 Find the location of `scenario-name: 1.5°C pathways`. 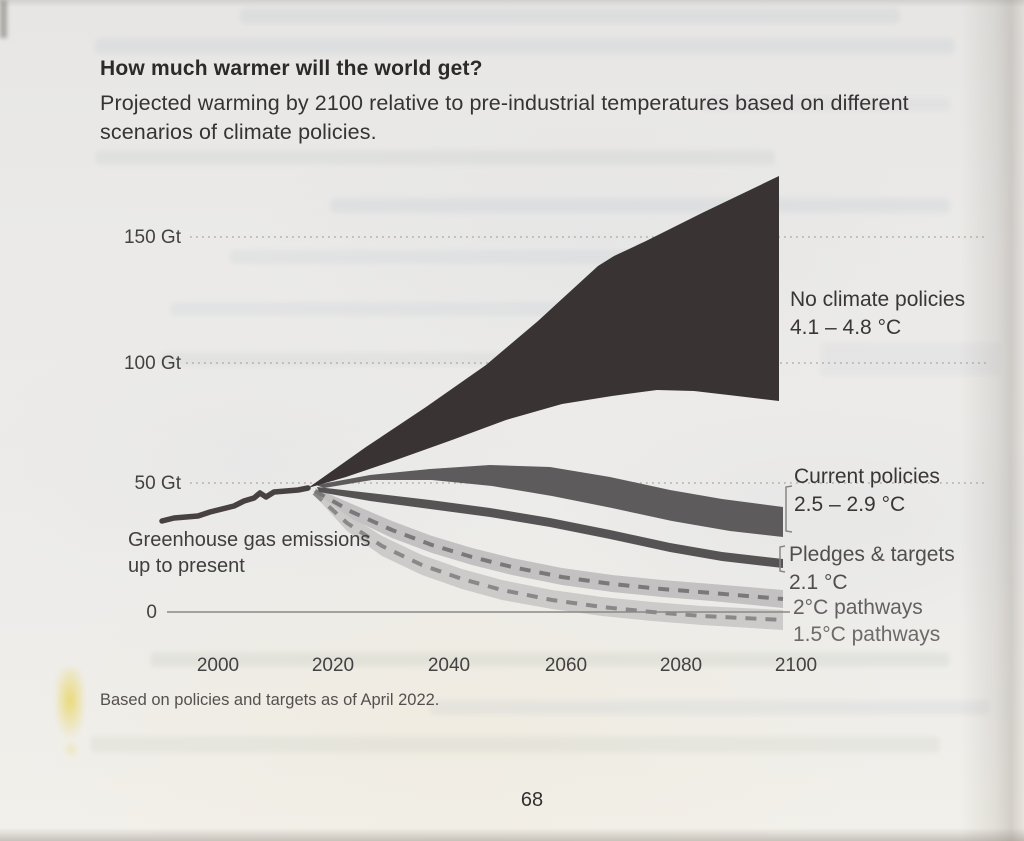

scenario-name: 1.5°C pathways is located at coordinates (867, 634).